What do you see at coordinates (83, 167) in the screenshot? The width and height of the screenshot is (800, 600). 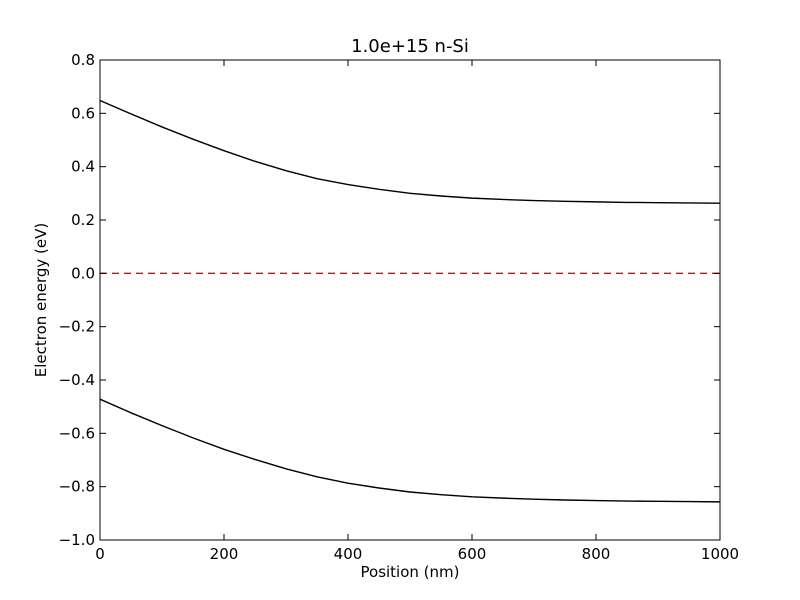 I see `y-tick-label: 0.4` at bounding box center [83, 167].